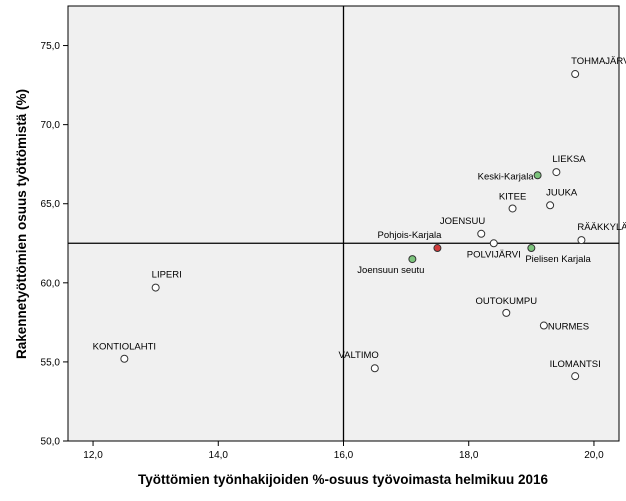 The height and width of the screenshot is (501, 626). I want to click on y-axis: 50,0 55,0 60,0 65,0 70,0 75,0, so click(54, 244).